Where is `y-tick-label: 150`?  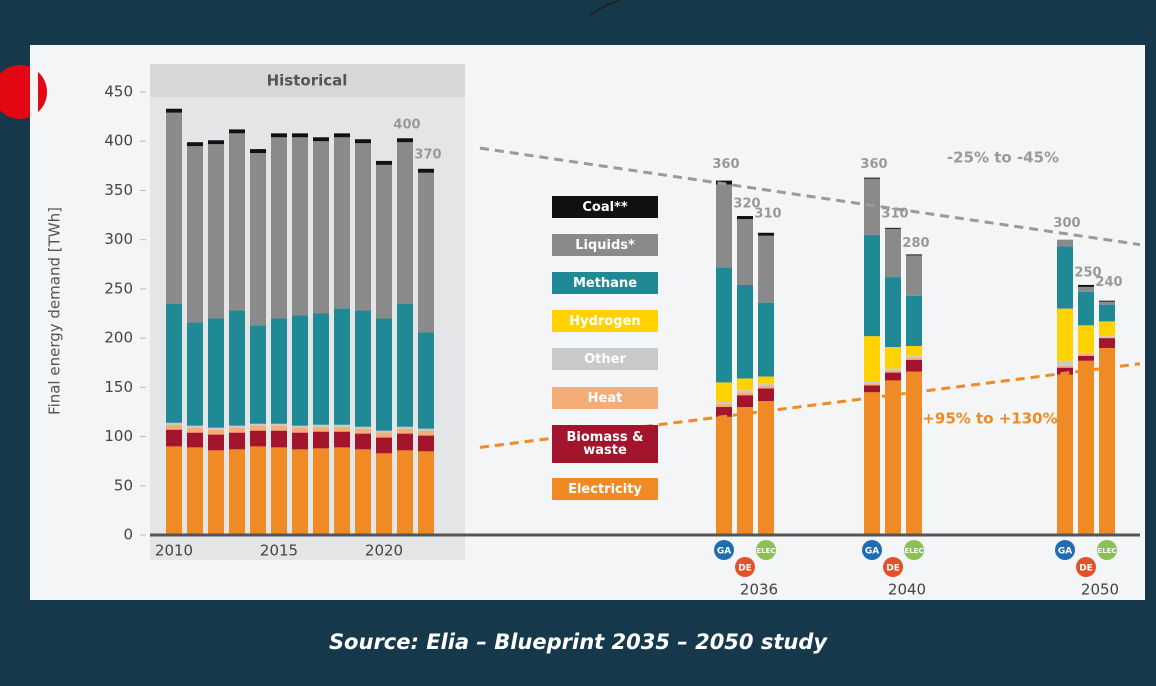
y-tick-label: 150 is located at coordinates (118, 387).